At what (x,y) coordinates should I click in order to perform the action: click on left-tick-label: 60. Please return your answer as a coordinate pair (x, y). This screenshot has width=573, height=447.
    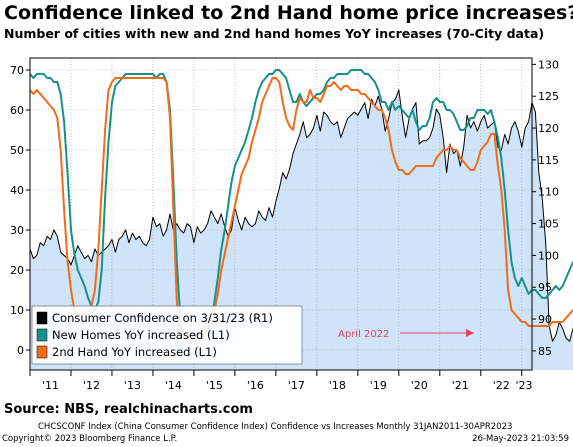
    Looking at the image, I should click on (17, 110).